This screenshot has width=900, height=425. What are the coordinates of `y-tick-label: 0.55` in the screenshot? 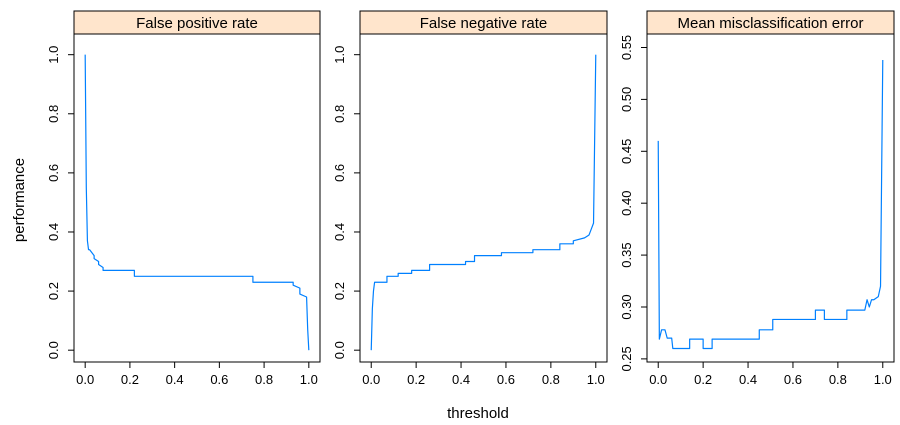 It's located at (626, 47).